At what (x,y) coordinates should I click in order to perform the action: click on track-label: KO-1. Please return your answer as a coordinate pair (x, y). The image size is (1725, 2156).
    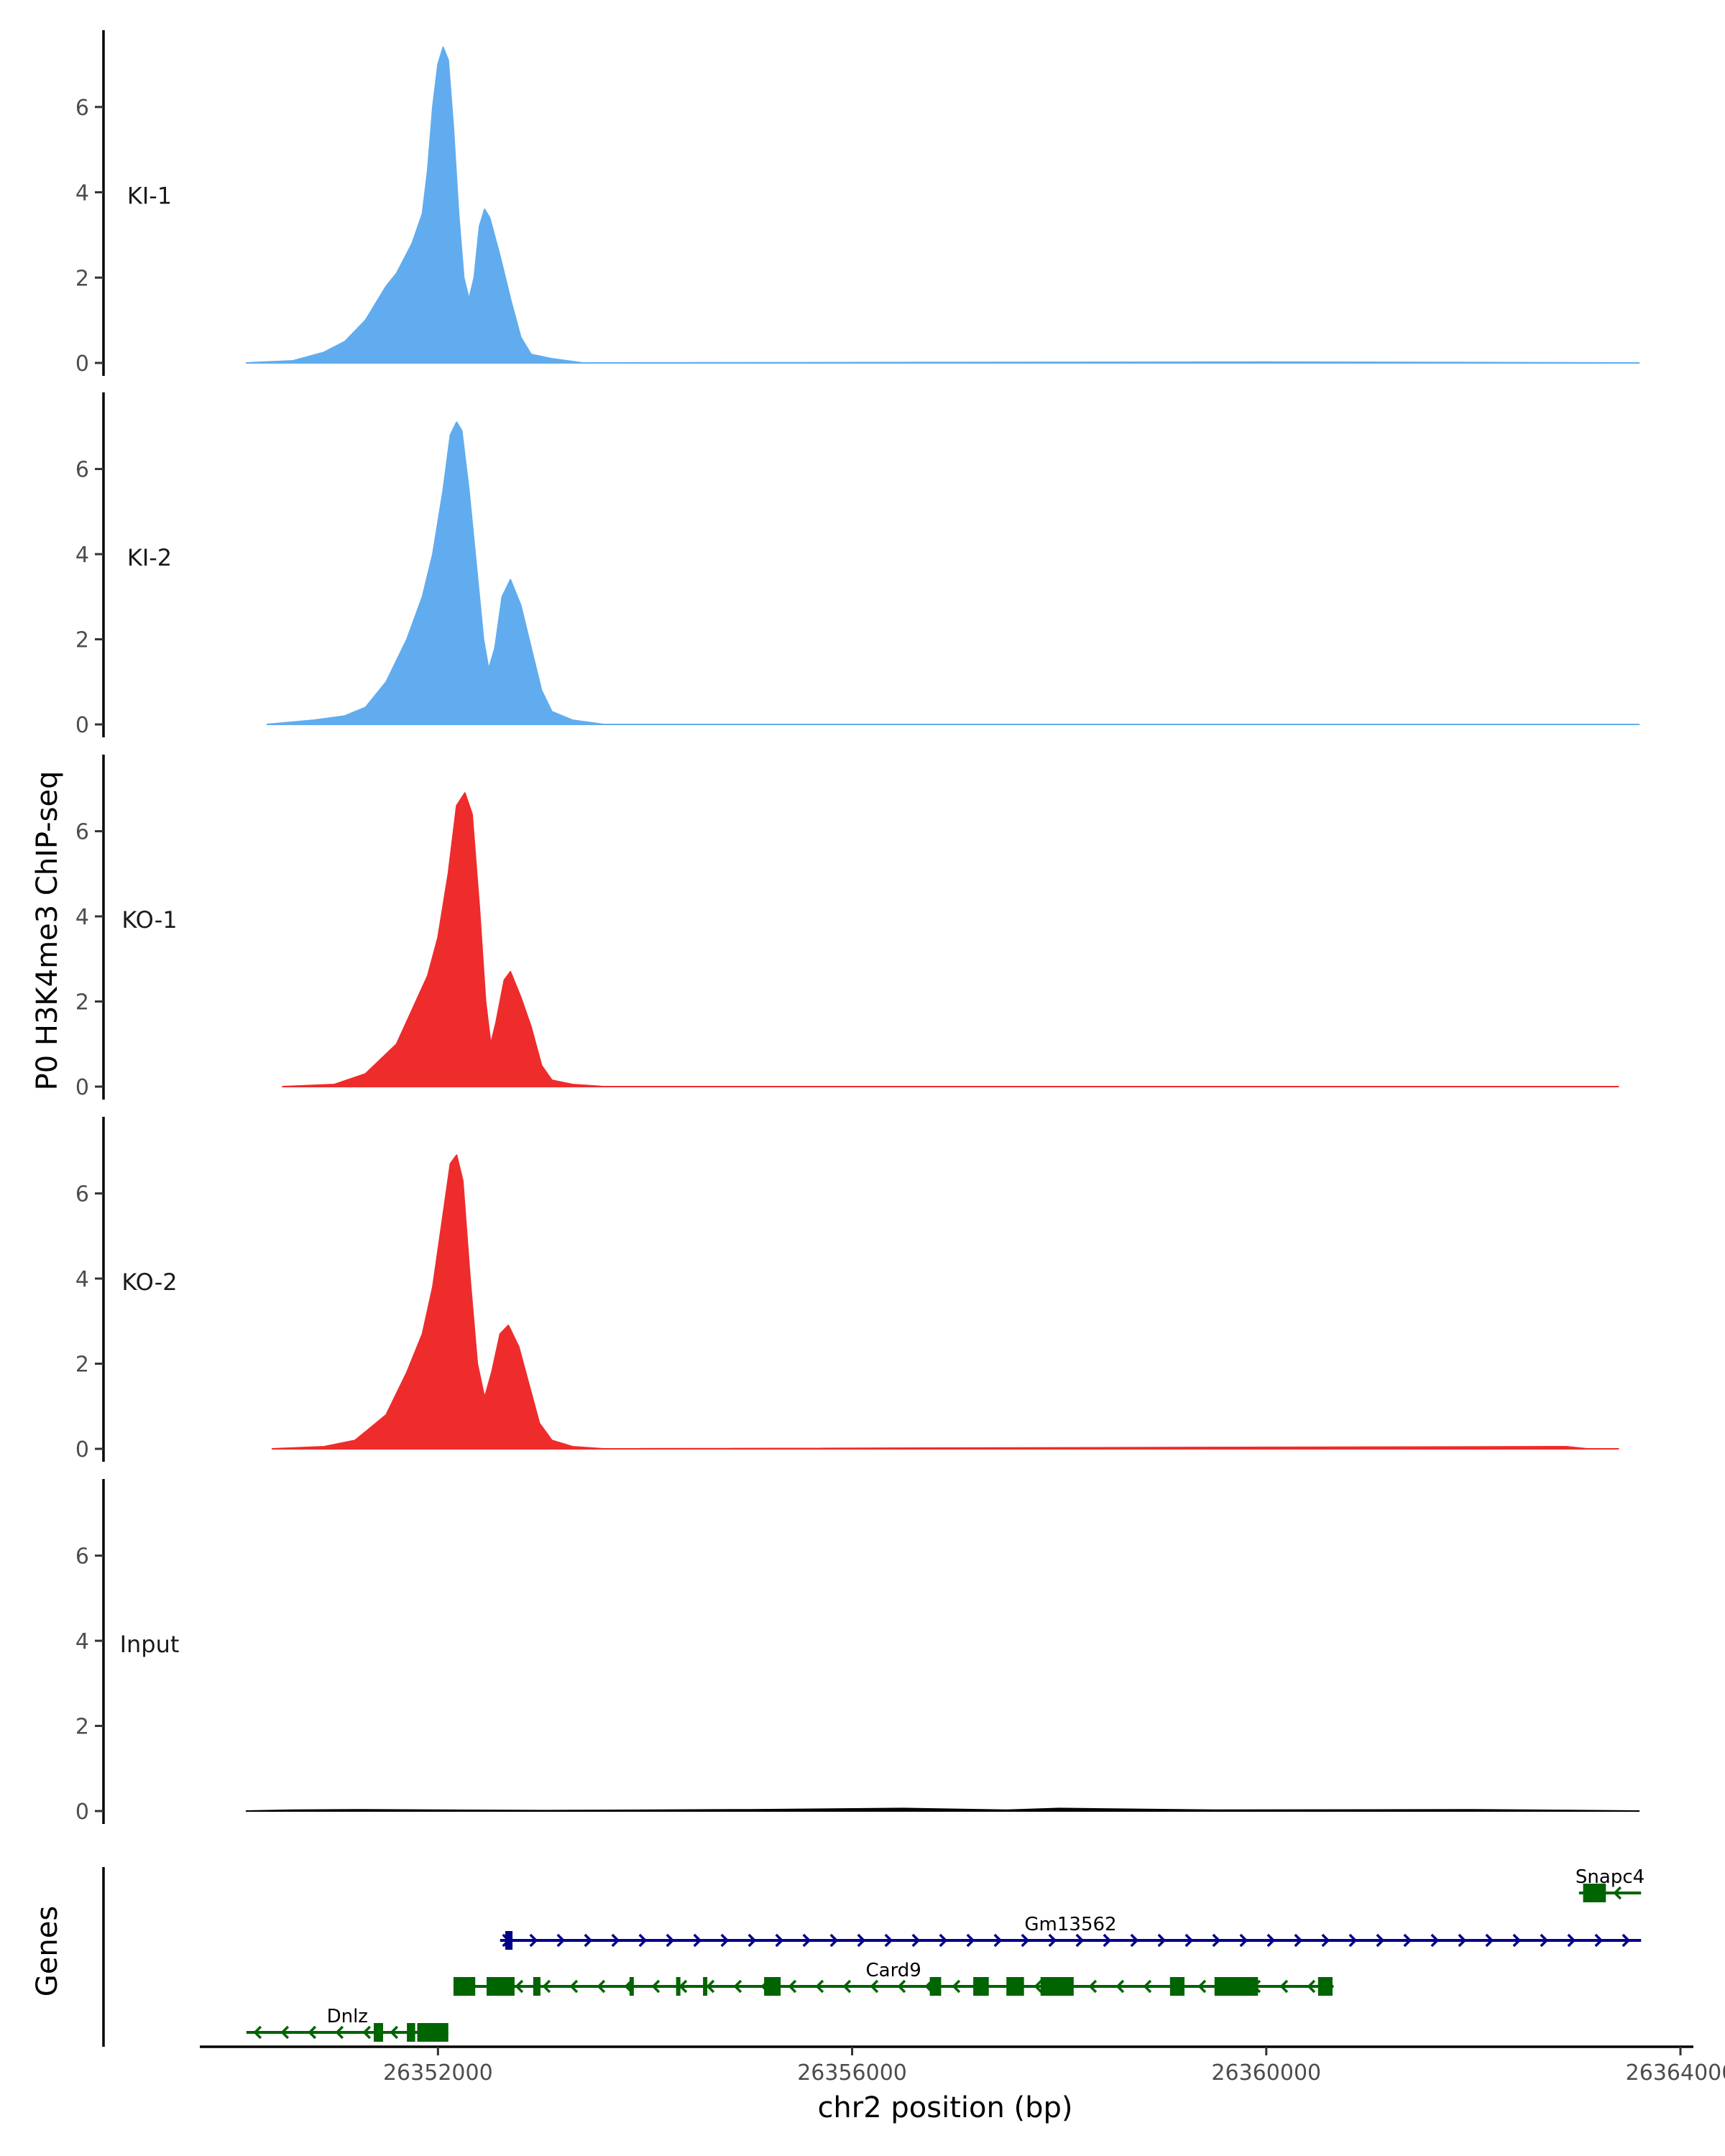
    Looking at the image, I should click on (149, 920).